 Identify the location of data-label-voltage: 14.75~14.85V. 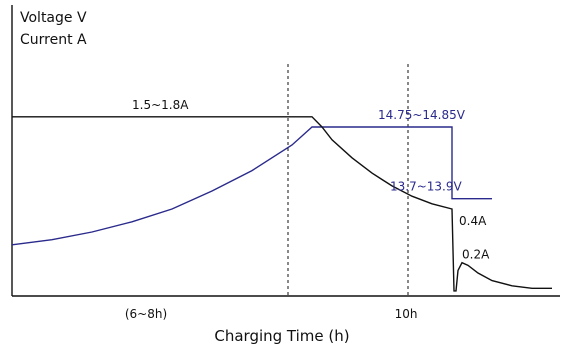
(422, 115).